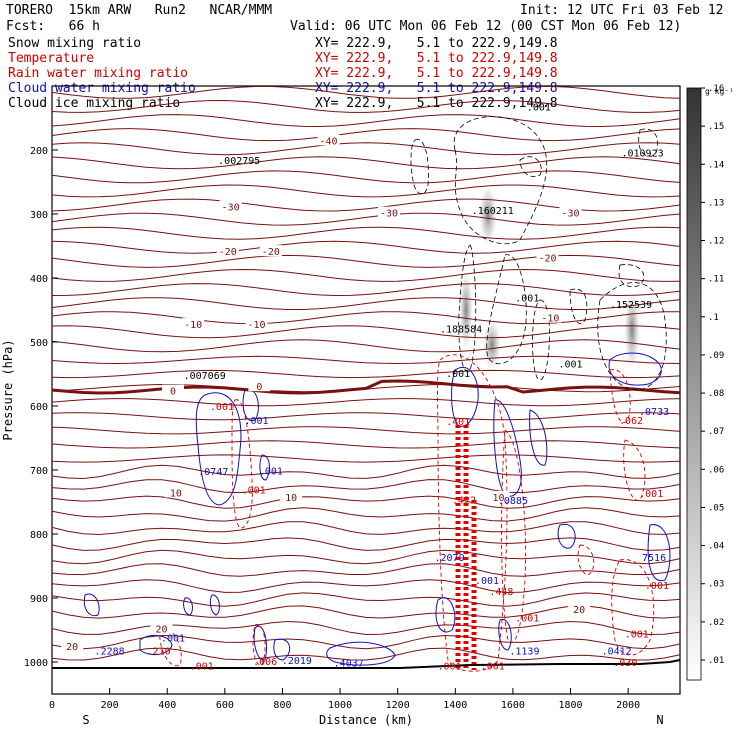 The height and width of the screenshot is (740, 740). I want to click on snow-contour-c, so click(530, 166).